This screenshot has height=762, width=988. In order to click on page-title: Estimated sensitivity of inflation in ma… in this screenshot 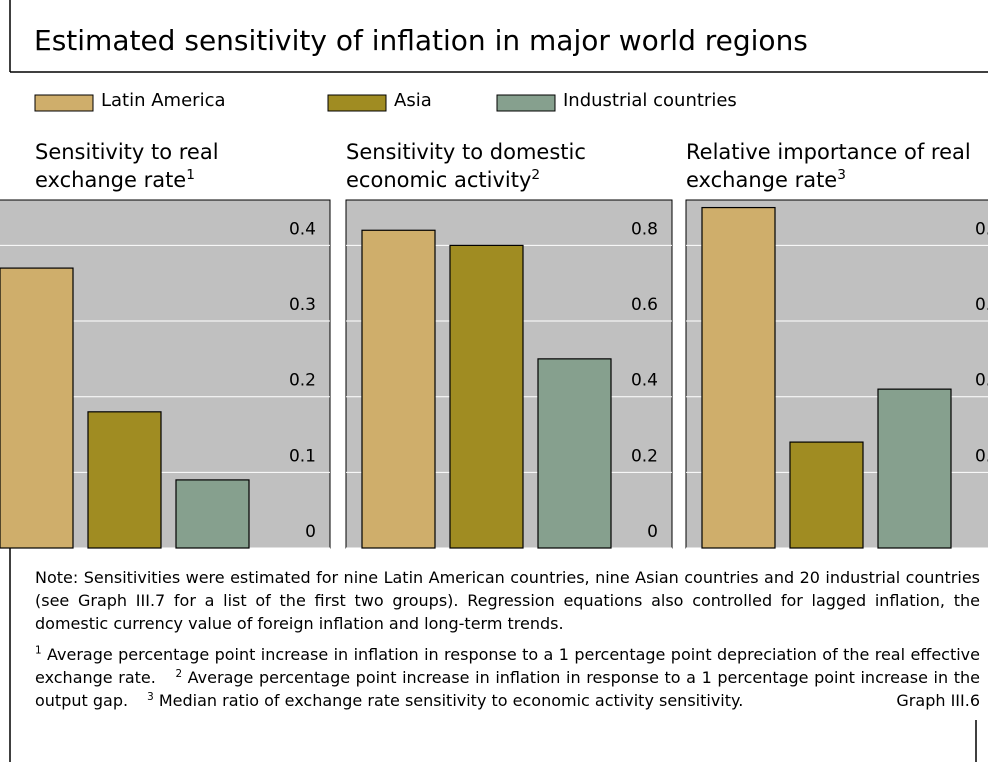, I will do `click(421, 40)`.